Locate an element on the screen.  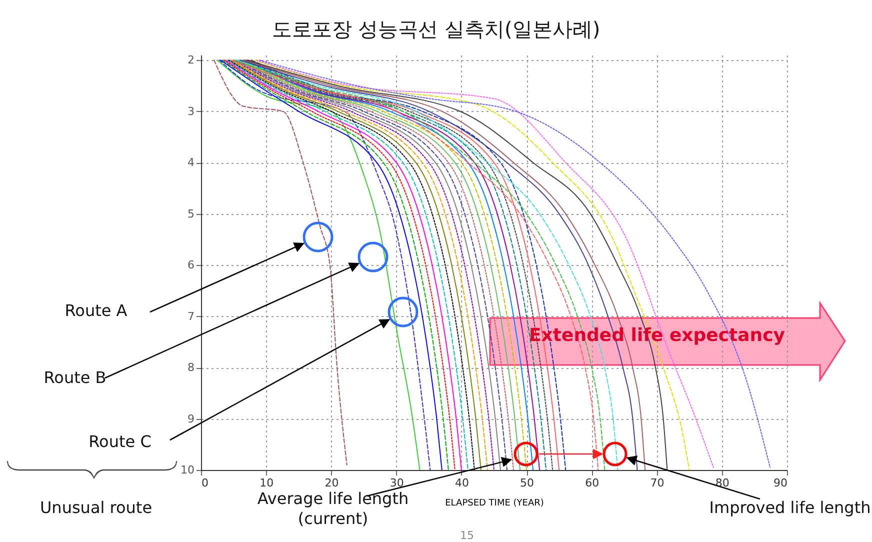
x-tick-label: 70 is located at coordinates (657, 483).